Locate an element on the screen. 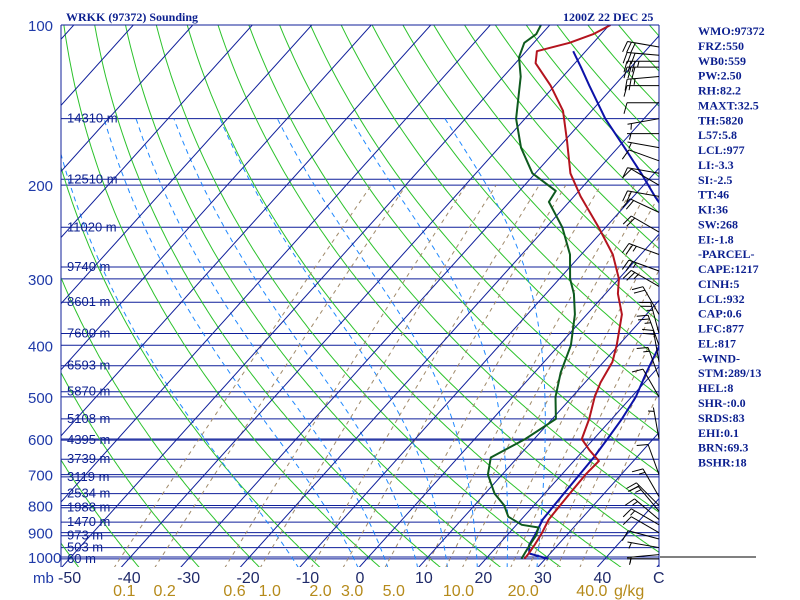  sounding-index-label: CINH:5 is located at coordinates (718, 284).